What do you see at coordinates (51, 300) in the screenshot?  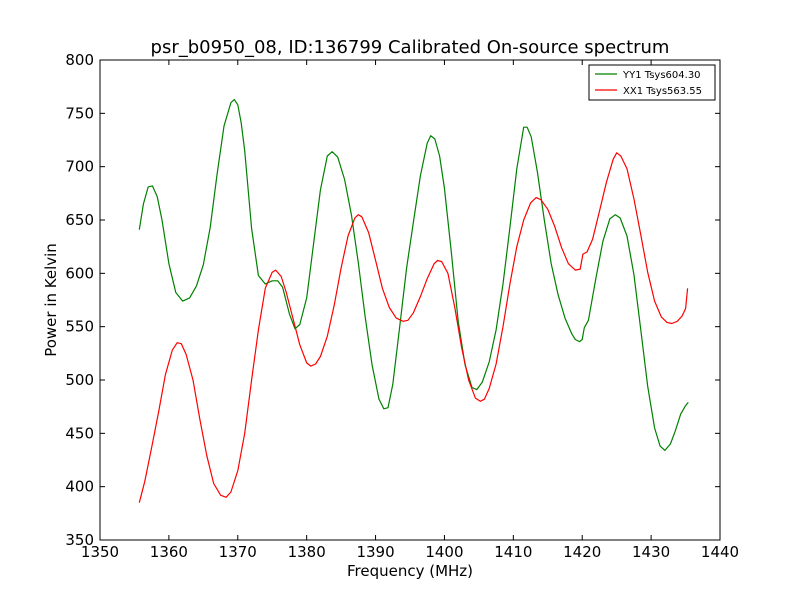 I see `y-axis-title: Power in Kelvin` at bounding box center [51, 300].